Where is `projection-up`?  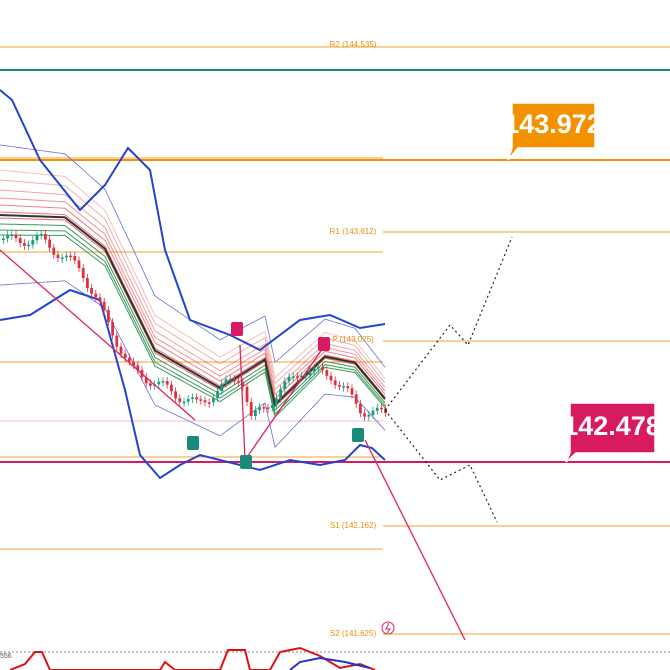
projection-up is located at coordinates (448, 323).